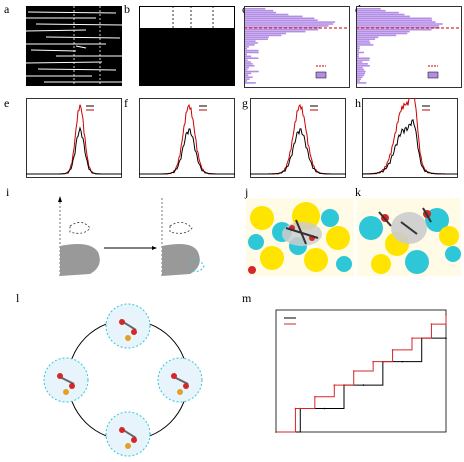 The width and height of the screenshot is (464, 462). I want to click on panel-label-h: h, so click(358, 103).